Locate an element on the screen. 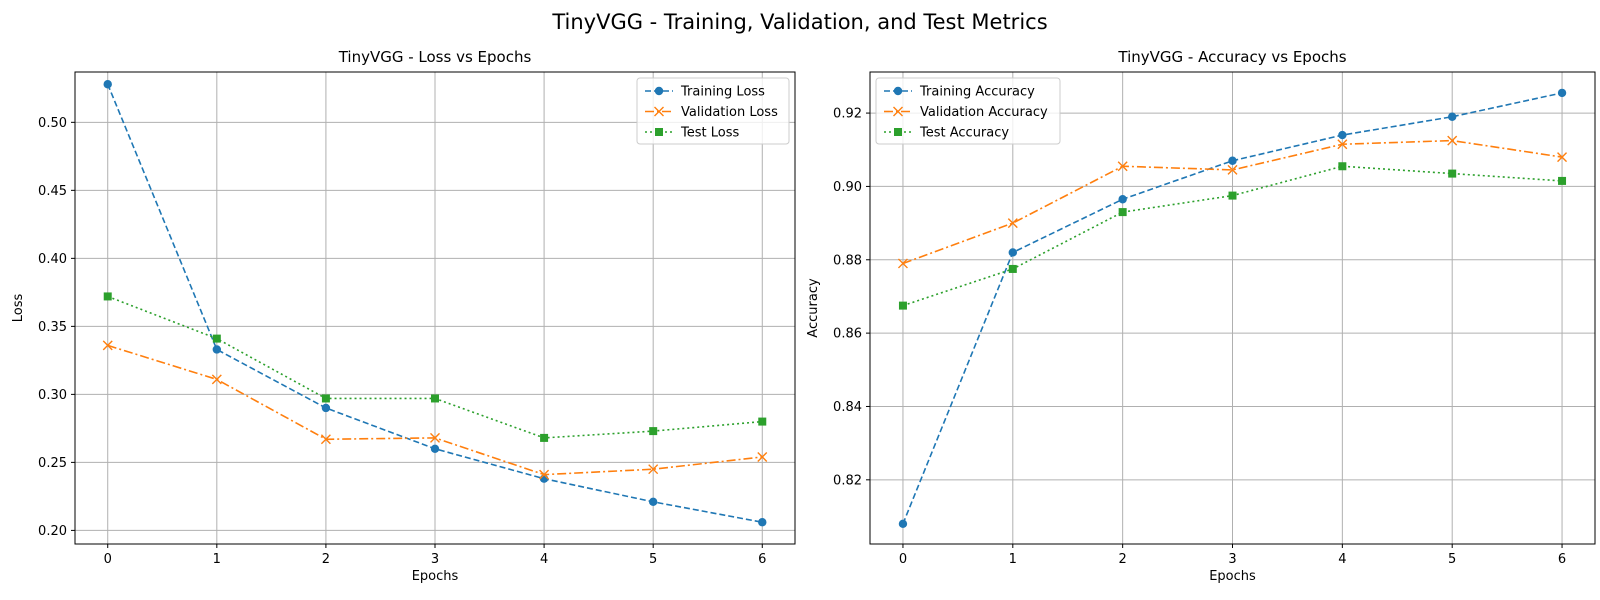  series-validation-loss is located at coordinates (435, 410).